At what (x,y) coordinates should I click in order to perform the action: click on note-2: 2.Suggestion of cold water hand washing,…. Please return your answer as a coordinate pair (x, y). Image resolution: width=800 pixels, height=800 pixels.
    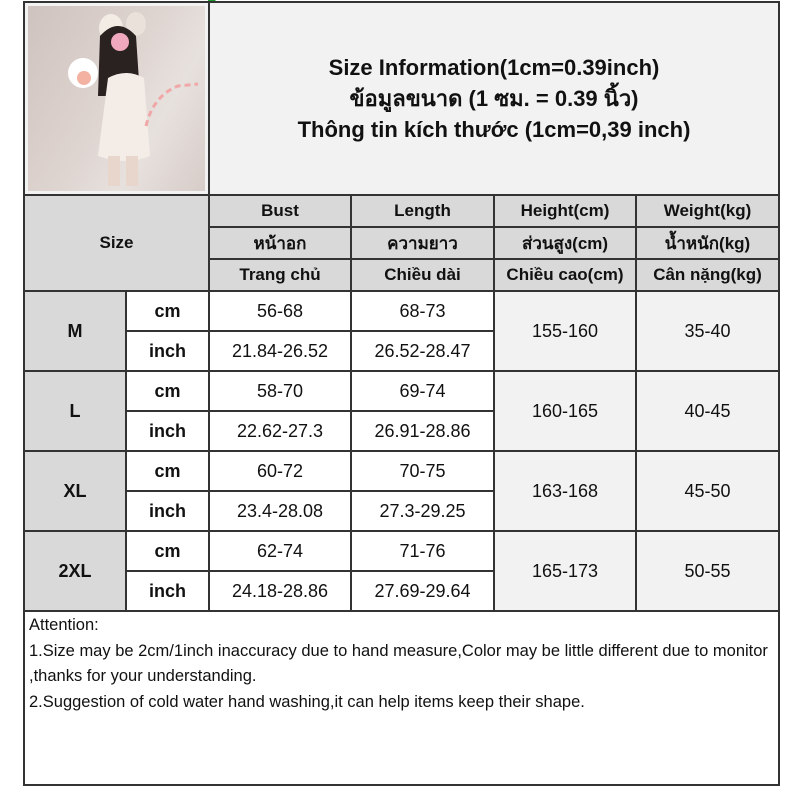
    Looking at the image, I should click on (307, 701).